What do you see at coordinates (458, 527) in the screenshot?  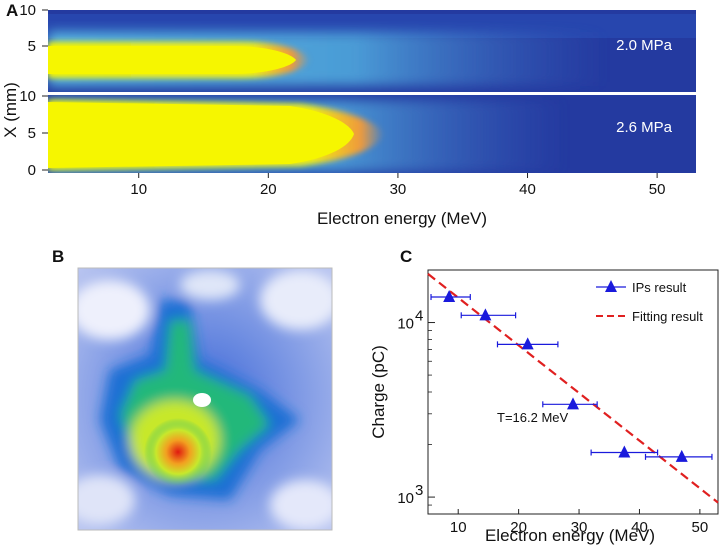 I see `c-xtick-label-0: 10` at bounding box center [458, 527].